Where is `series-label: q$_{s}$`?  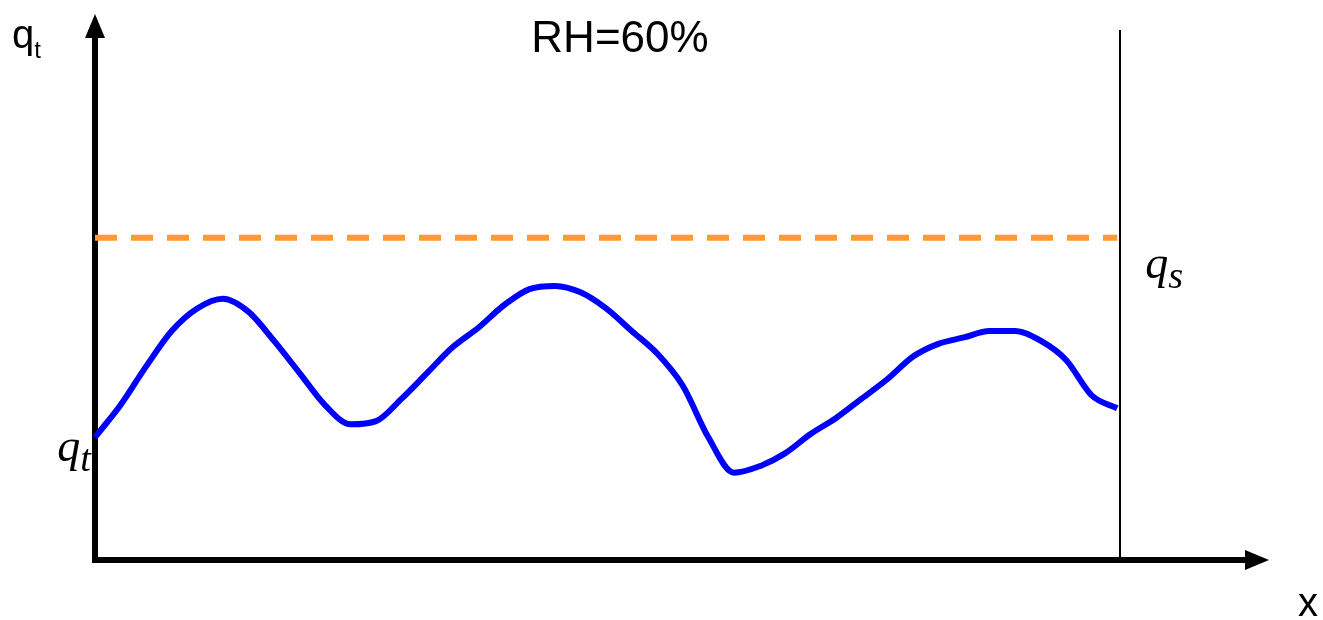 series-label: q$_{s}$ is located at coordinates (1164, 266).